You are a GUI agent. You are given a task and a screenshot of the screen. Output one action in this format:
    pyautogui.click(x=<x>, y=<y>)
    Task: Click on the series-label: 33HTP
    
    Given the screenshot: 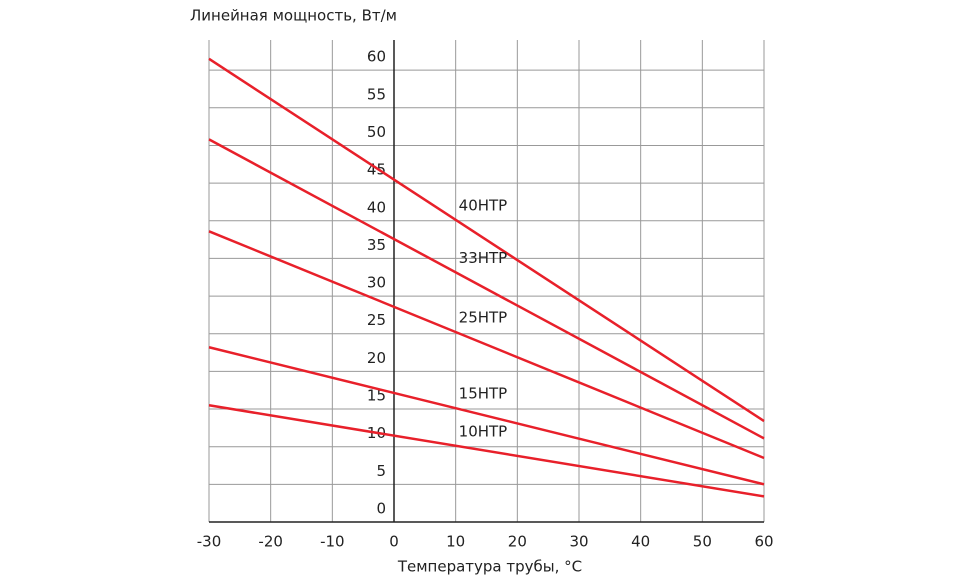 What is the action you would take?
    pyautogui.click(x=483, y=258)
    